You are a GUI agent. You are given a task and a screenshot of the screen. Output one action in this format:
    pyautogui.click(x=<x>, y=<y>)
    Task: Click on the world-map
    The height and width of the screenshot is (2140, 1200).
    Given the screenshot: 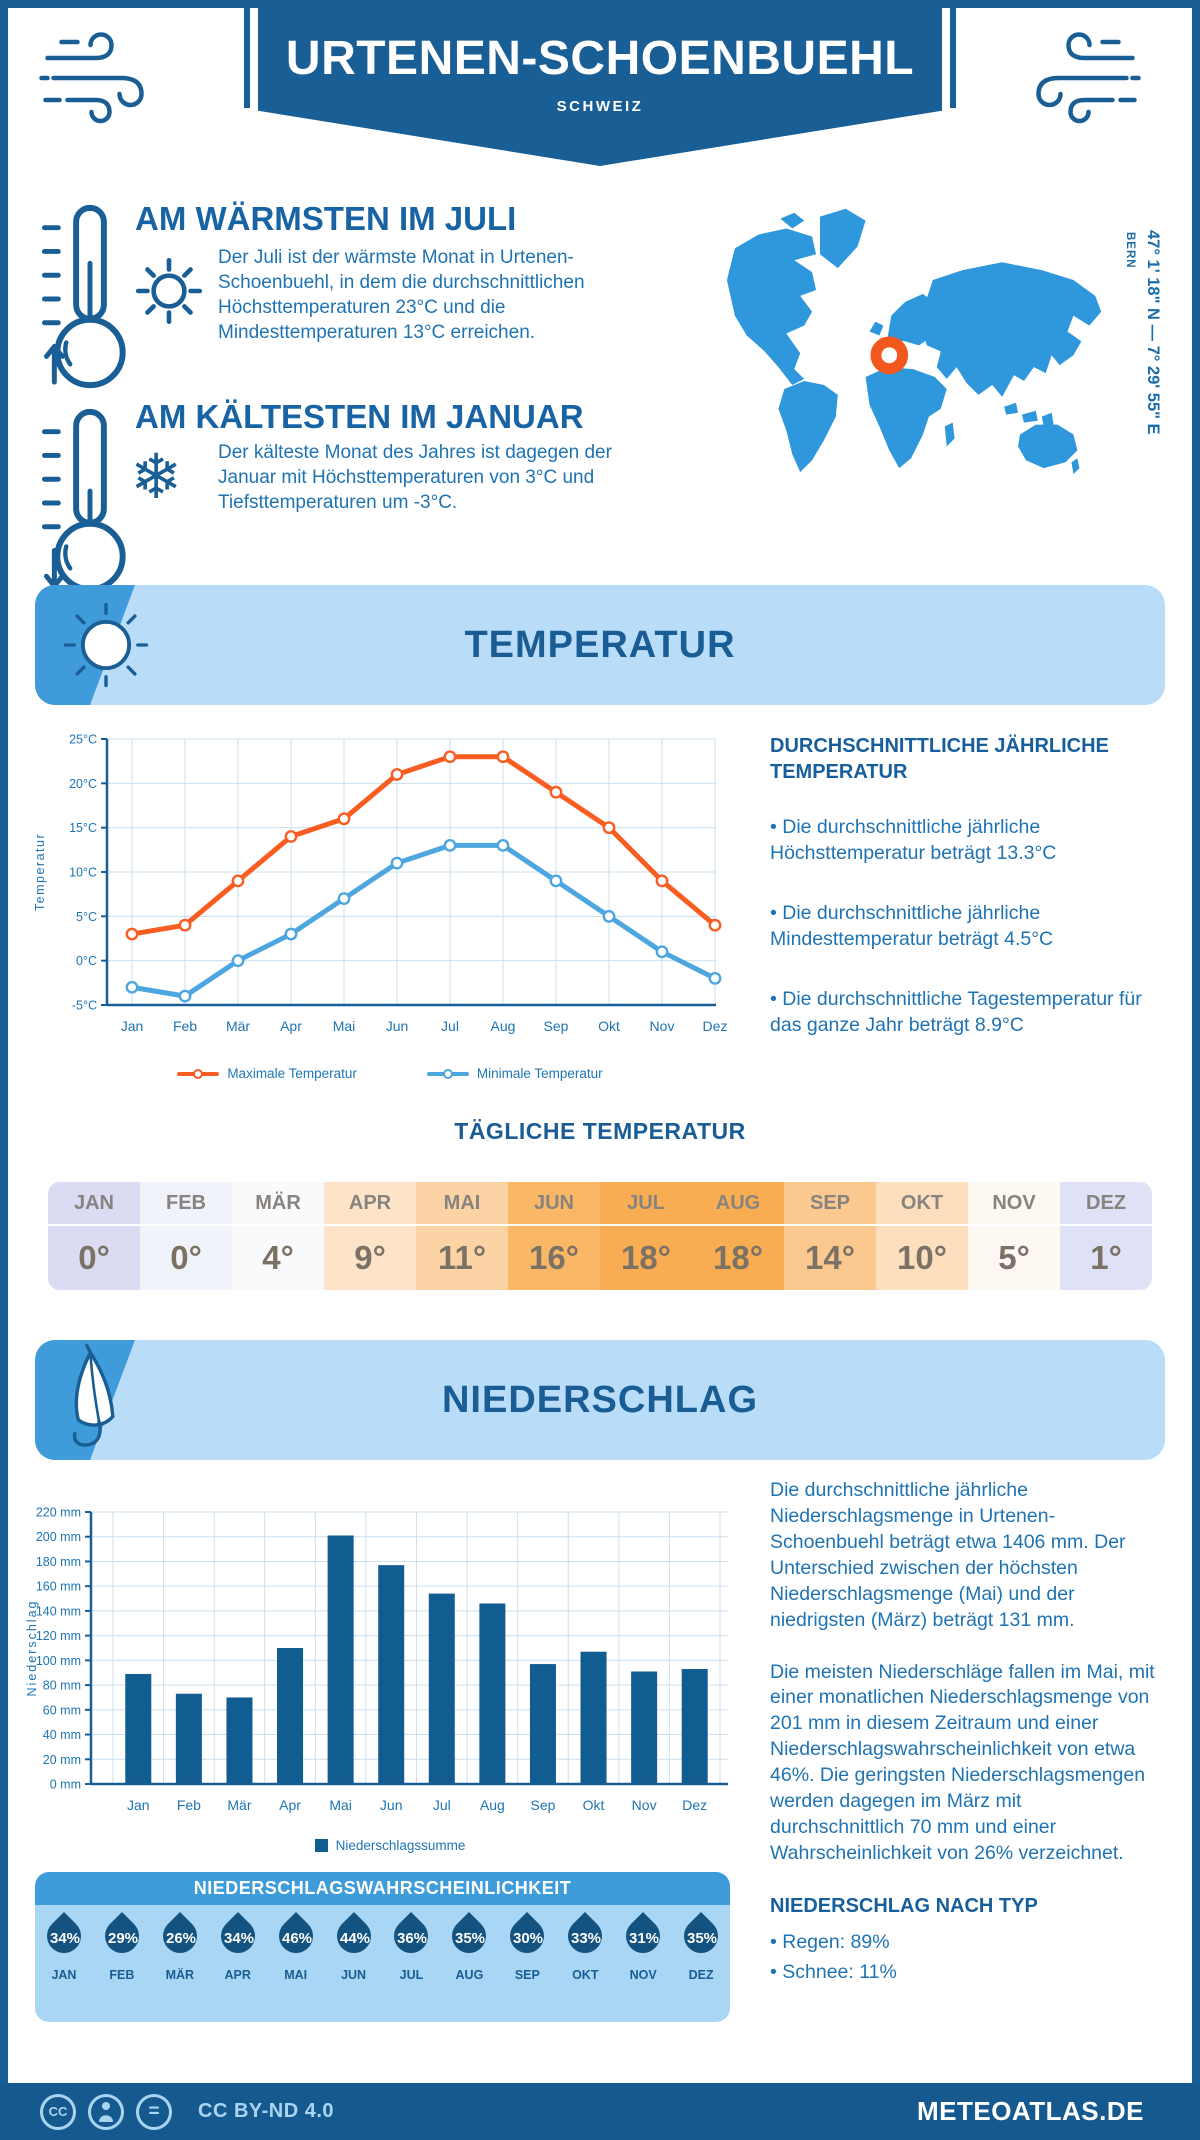 What is the action you would take?
    pyautogui.click(x=914, y=341)
    